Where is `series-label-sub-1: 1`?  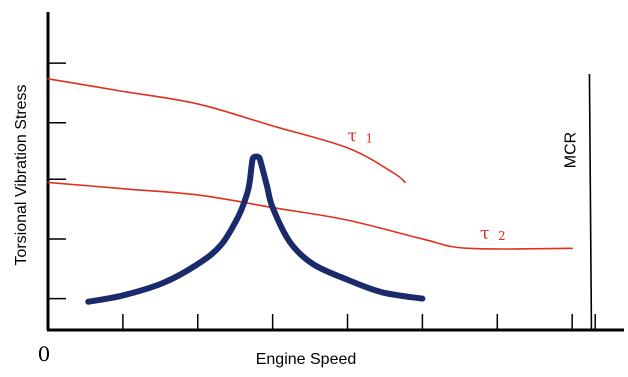 series-label-sub-1: 1 is located at coordinates (370, 139).